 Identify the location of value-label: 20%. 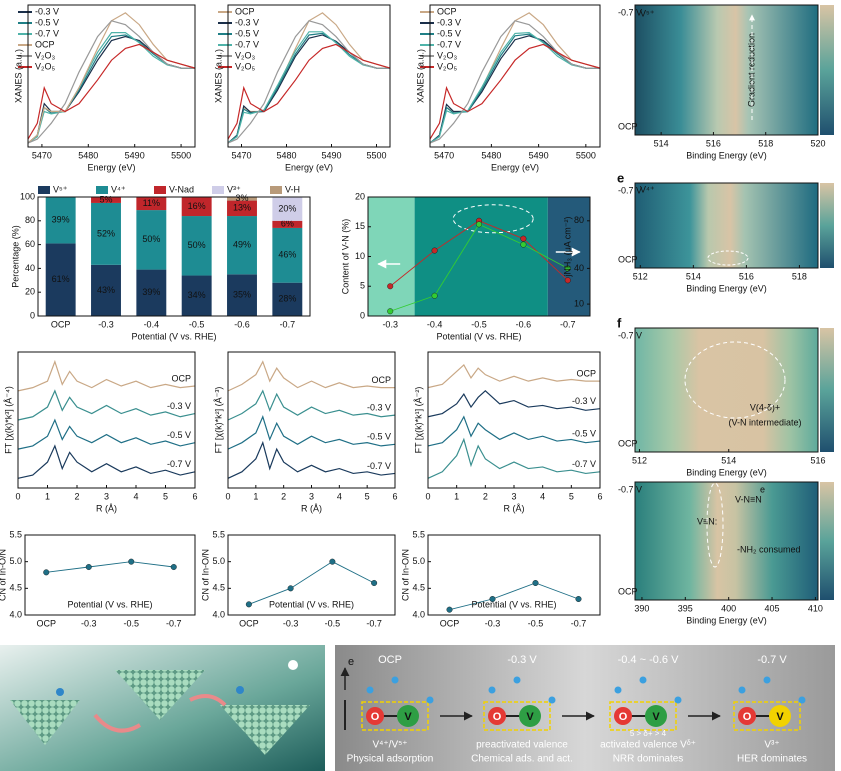
(287, 208).